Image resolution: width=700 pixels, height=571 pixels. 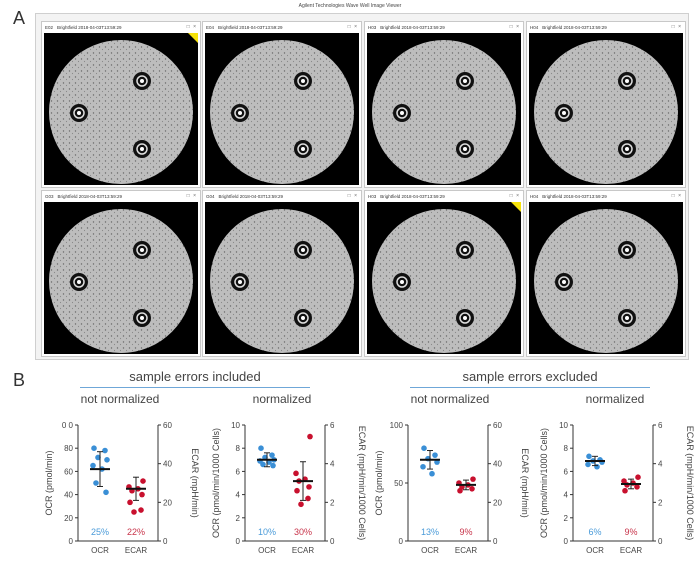 What do you see at coordinates (49, 196) in the screenshot?
I see `well-id: G03` at bounding box center [49, 196].